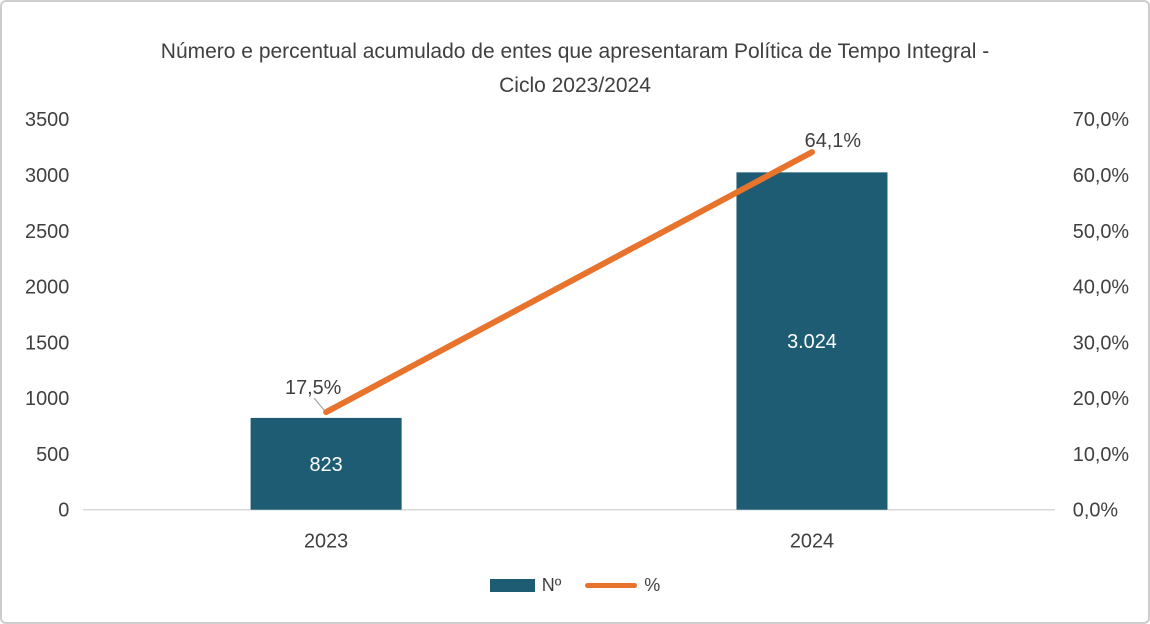 This screenshot has height=624, width=1150. What do you see at coordinates (1101, 399) in the screenshot?
I see `secondary-axis-tick-label: 20,0%` at bounding box center [1101, 399].